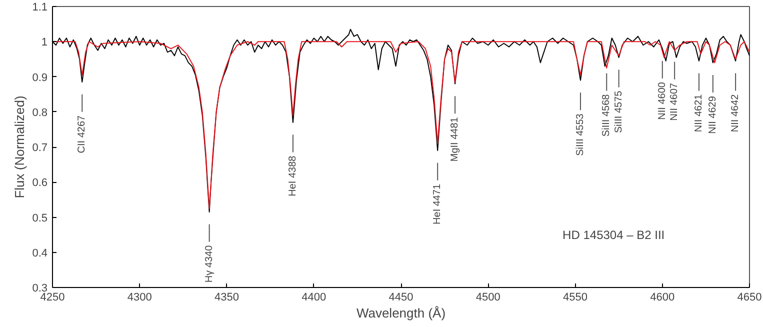  What do you see at coordinates (292, 175) in the screenshot?
I see `annotation: HeI 4388` at bounding box center [292, 175].